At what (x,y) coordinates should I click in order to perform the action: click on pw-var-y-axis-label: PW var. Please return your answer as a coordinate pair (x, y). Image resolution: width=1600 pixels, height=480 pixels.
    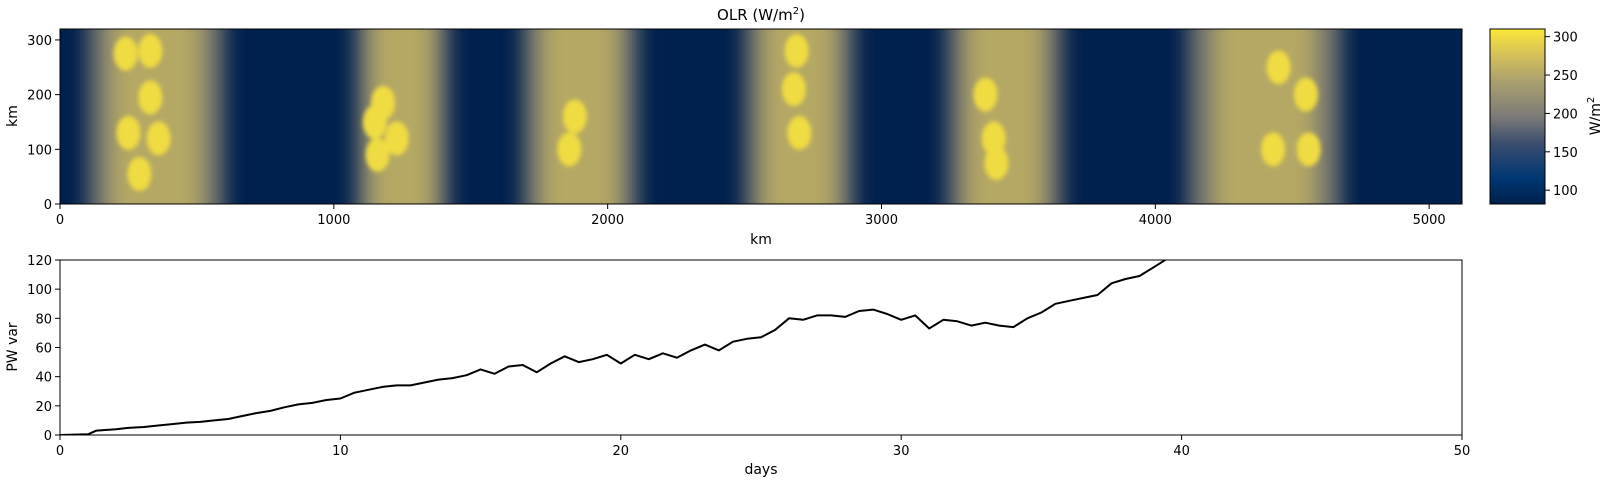
    Looking at the image, I should click on (13, 347).